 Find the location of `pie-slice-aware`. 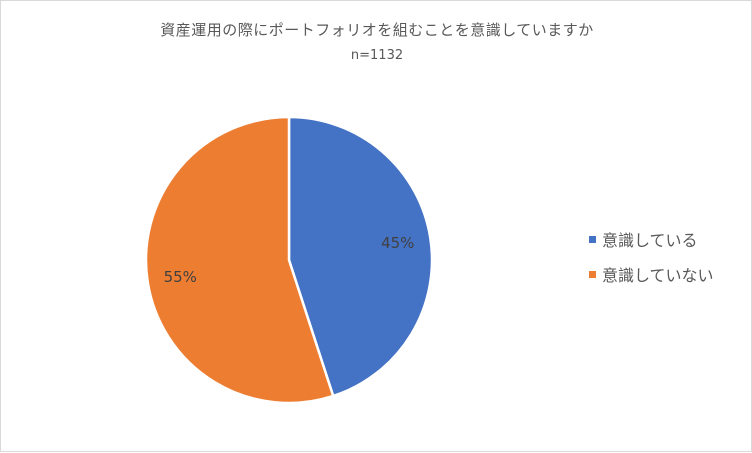

pie-slice-aware is located at coordinates (360, 256).